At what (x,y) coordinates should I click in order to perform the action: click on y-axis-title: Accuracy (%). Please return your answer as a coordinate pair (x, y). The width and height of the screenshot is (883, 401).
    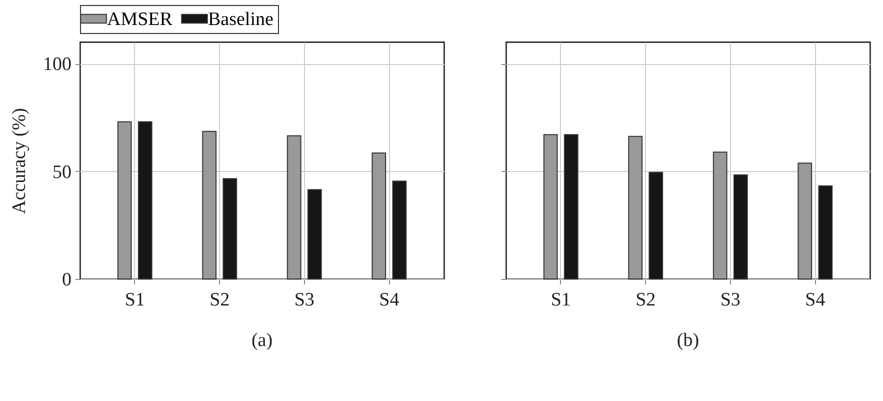
    Looking at the image, I should click on (19, 161).